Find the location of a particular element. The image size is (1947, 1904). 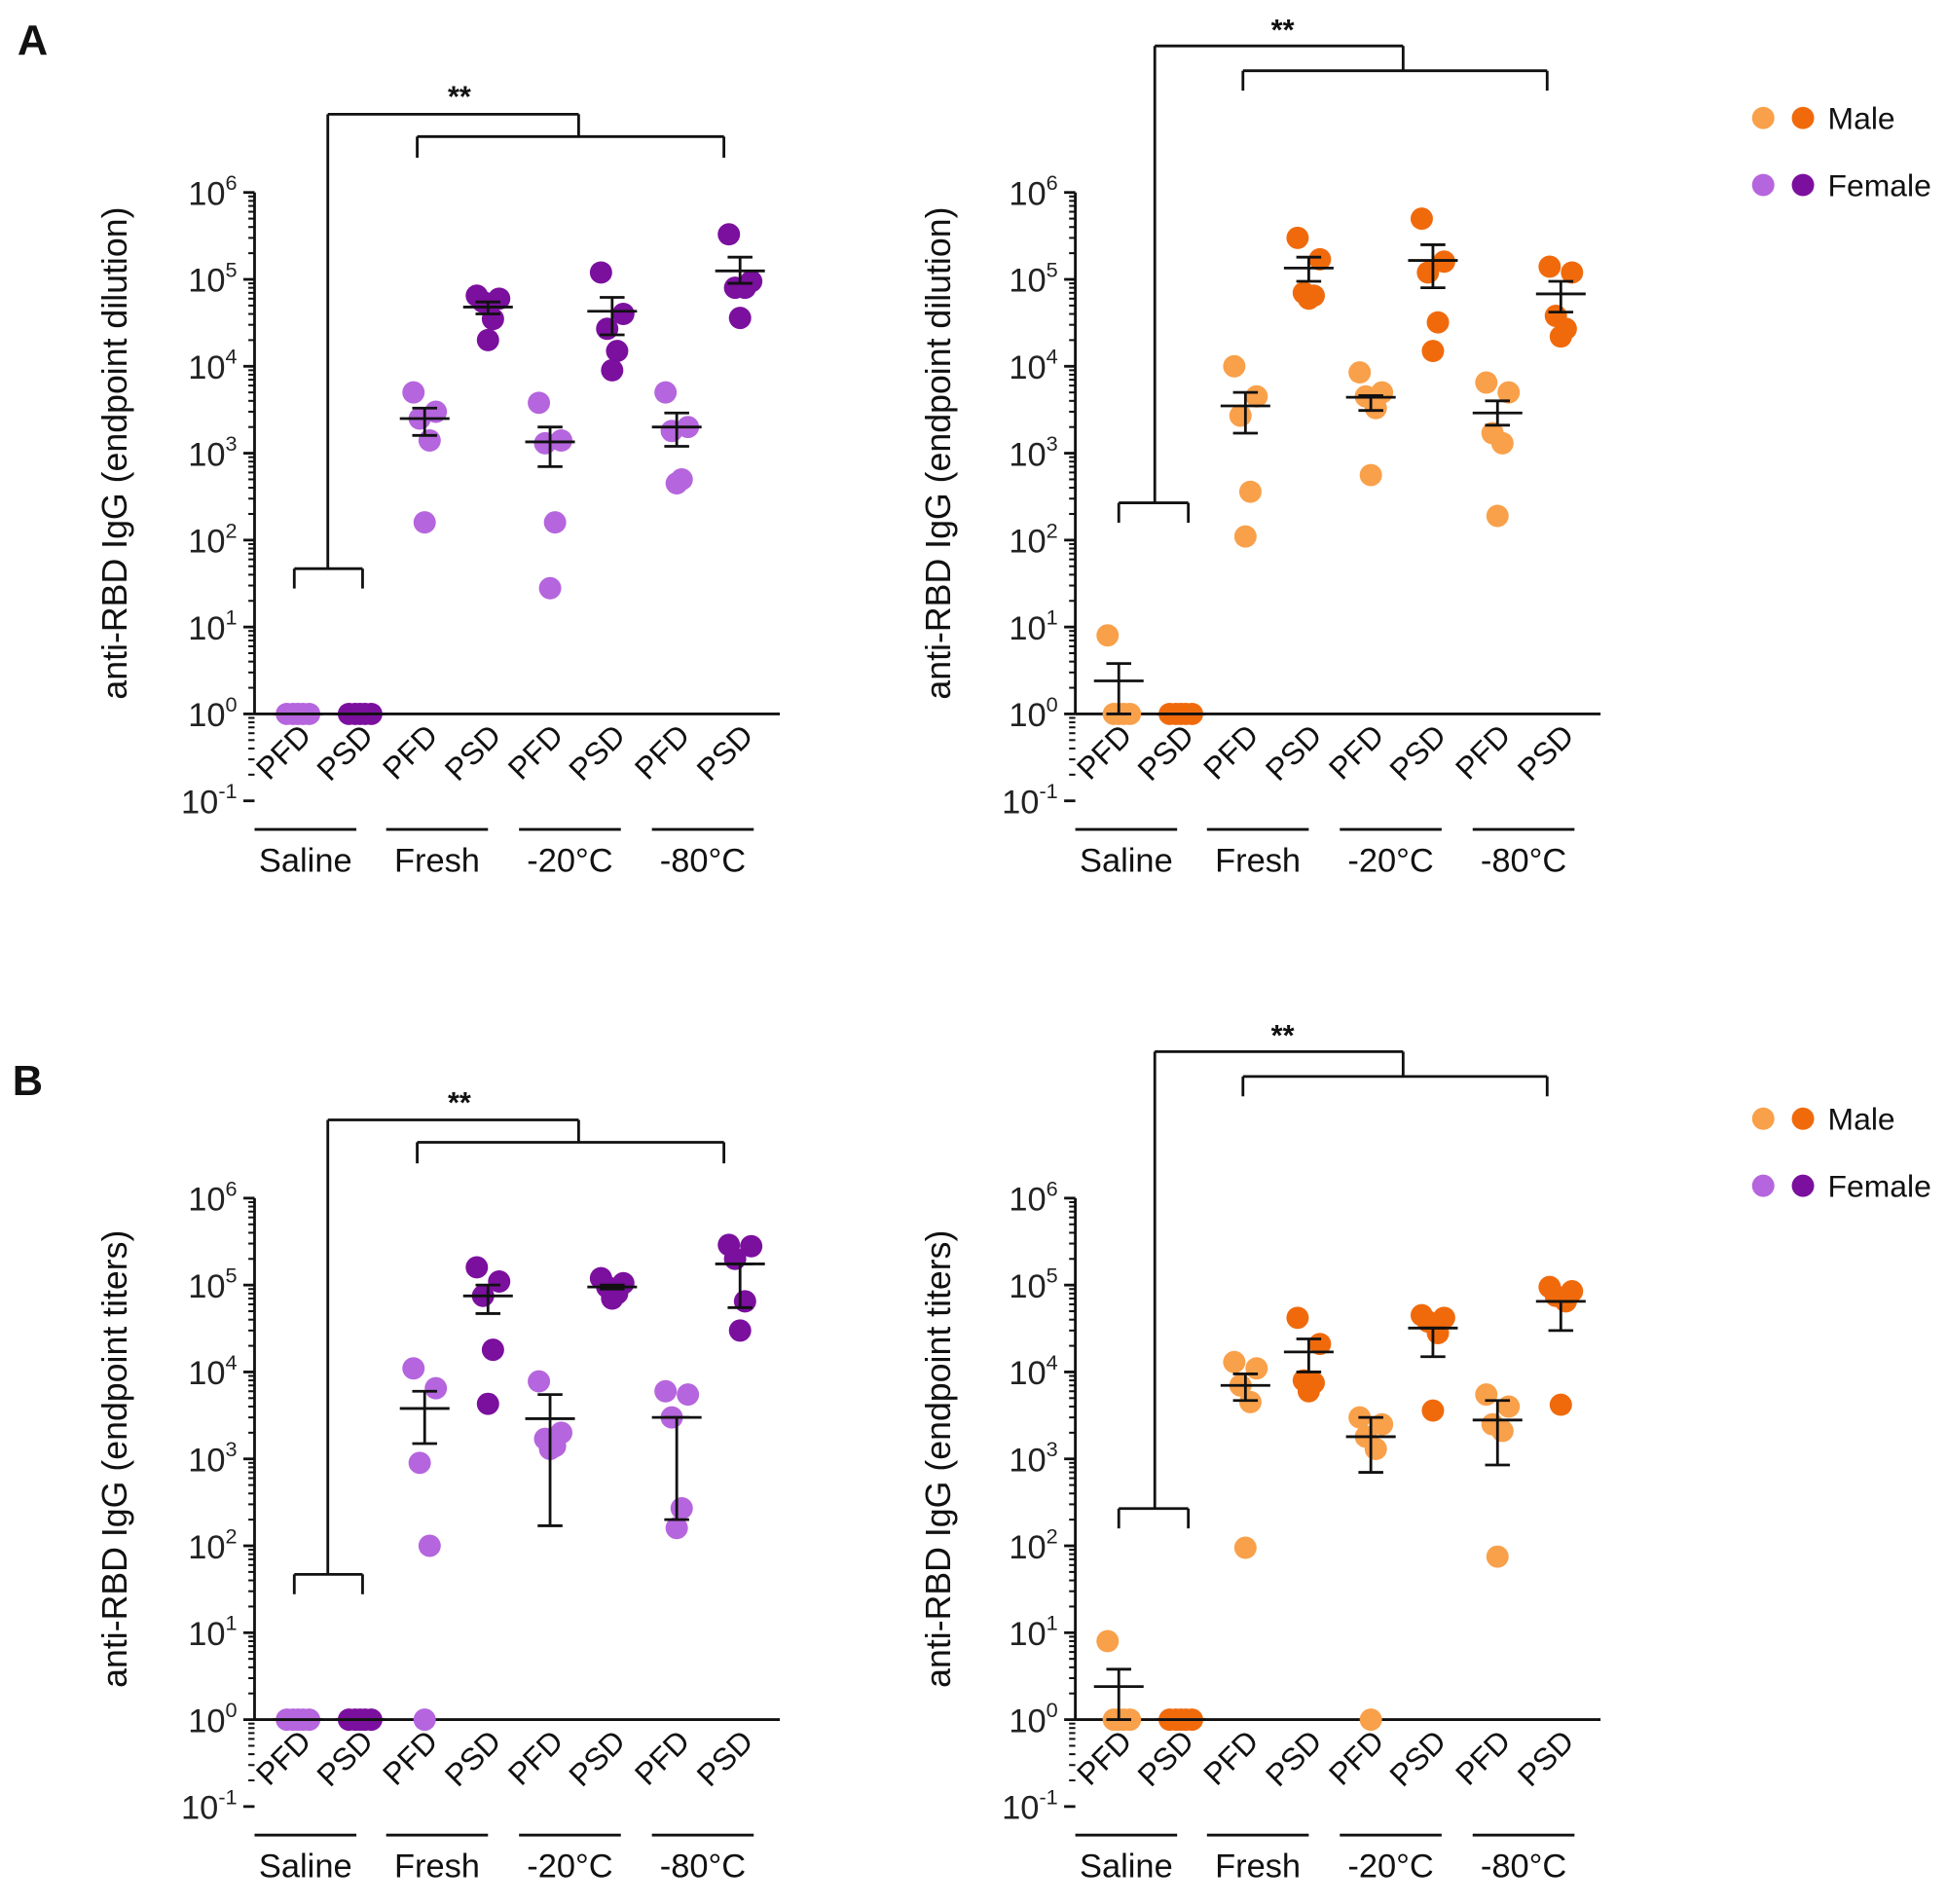

y-tick-label: 10⁴ is located at coordinates (212, 1371).